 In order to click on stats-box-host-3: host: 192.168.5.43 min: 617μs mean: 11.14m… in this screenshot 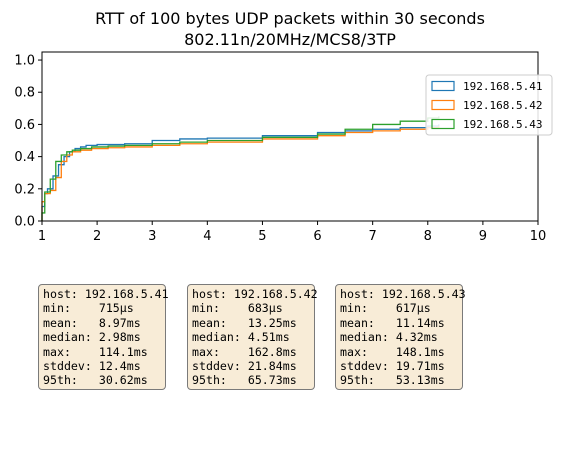, I will do `click(400, 337)`.